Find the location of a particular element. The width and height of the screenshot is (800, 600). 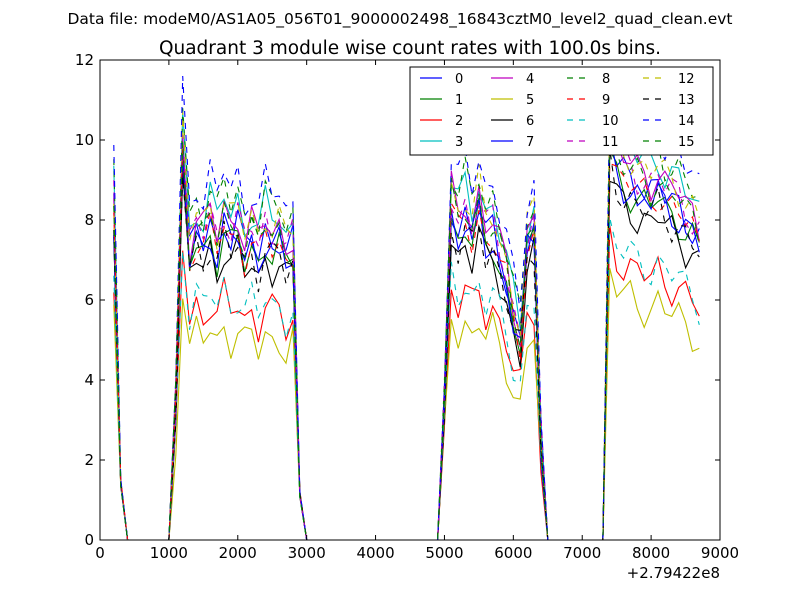

legend-label-2: 2 is located at coordinates (459, 121).